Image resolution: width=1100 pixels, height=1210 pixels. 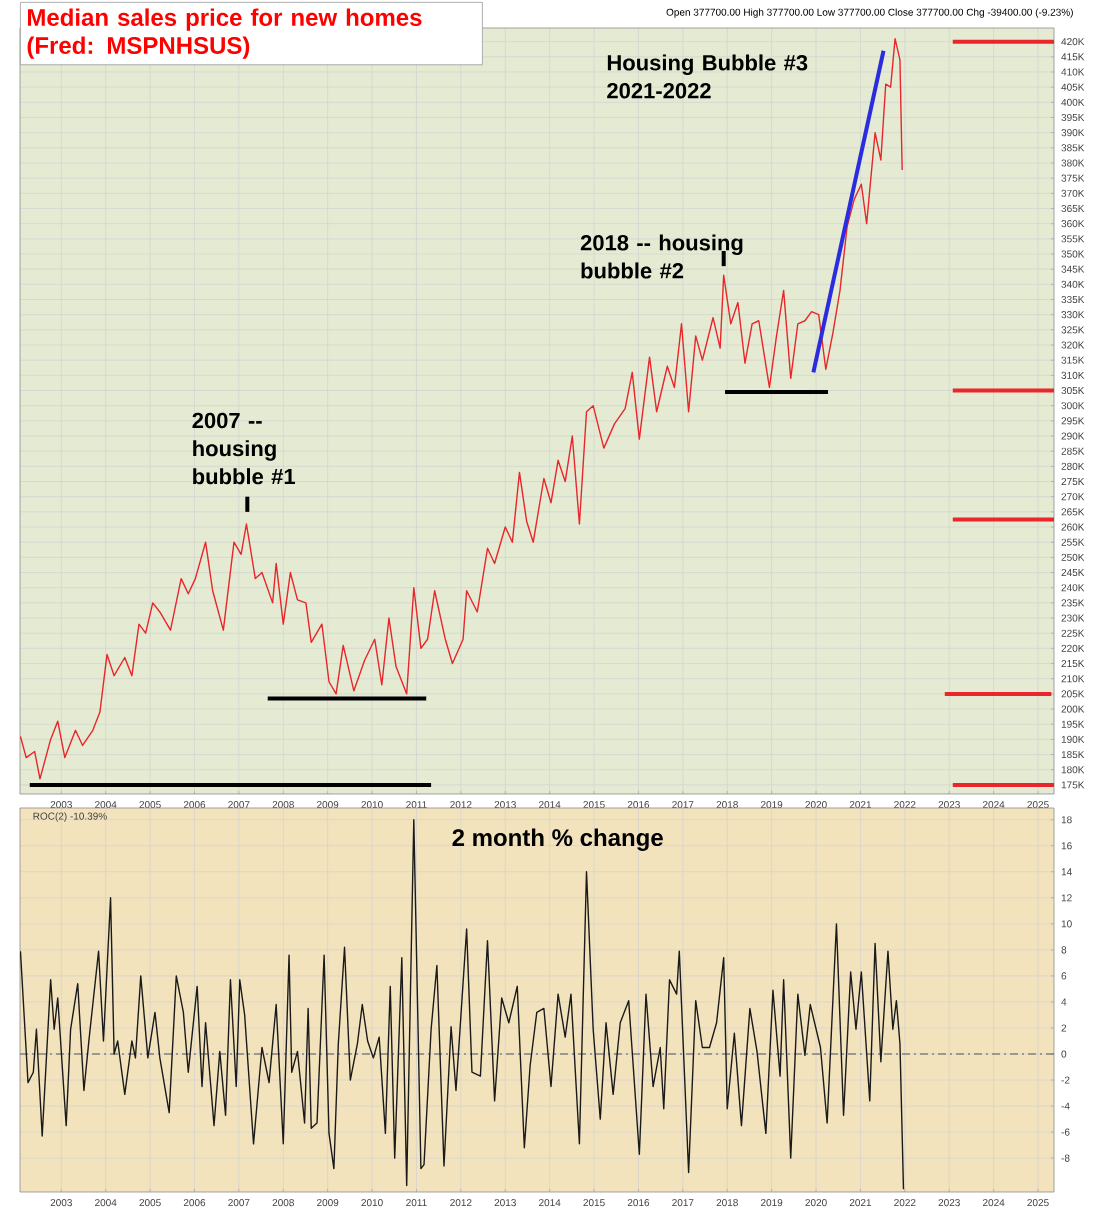 I want to click on annotation: 2007 -- housing bubble #1, so click(x=243, y=448).